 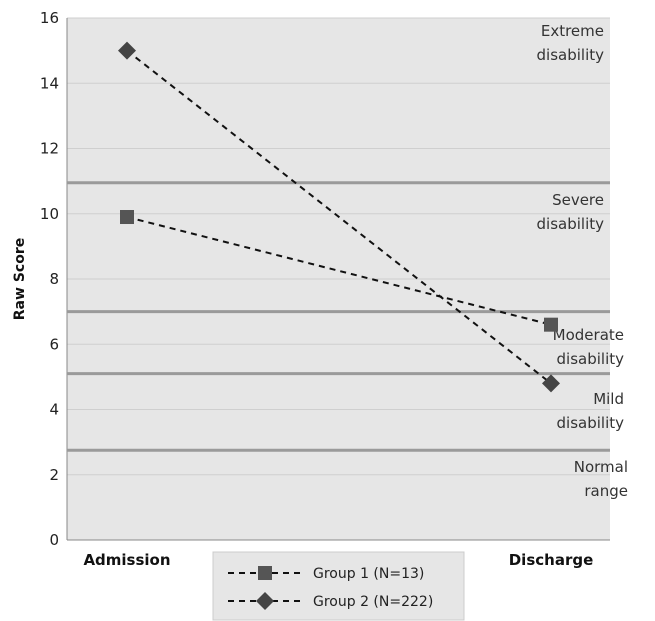 What do you see at coordinates (49, 214) in the screenshot?
I see `y-tick-label: 10` at bounding box center [49, 214].